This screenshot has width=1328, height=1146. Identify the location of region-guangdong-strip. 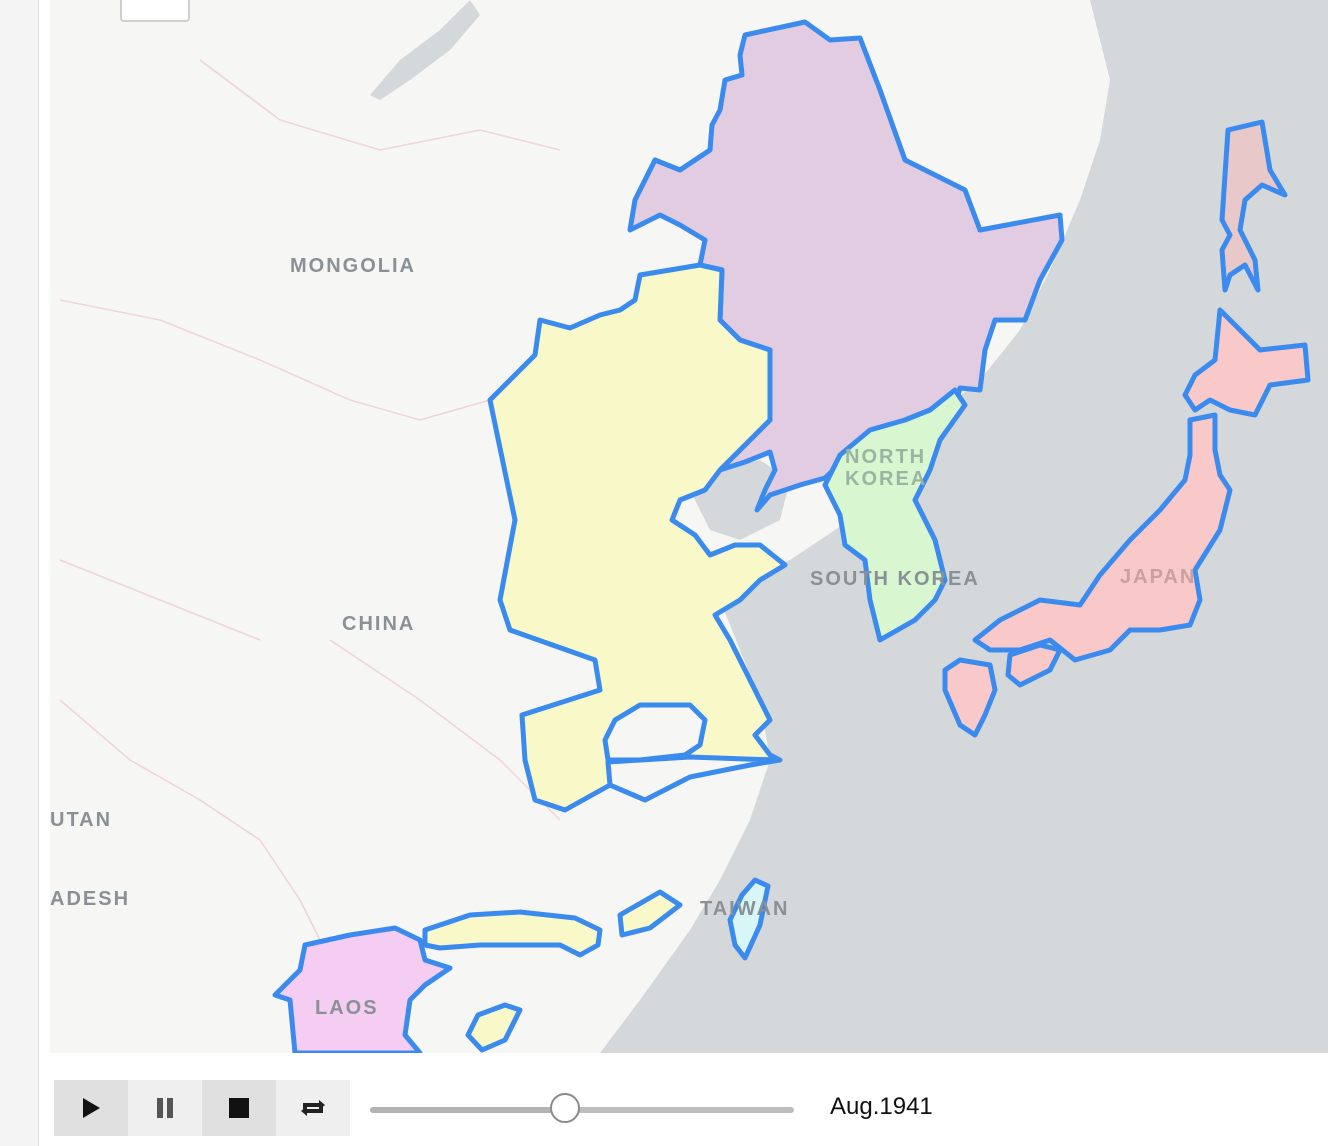
(512, 933).